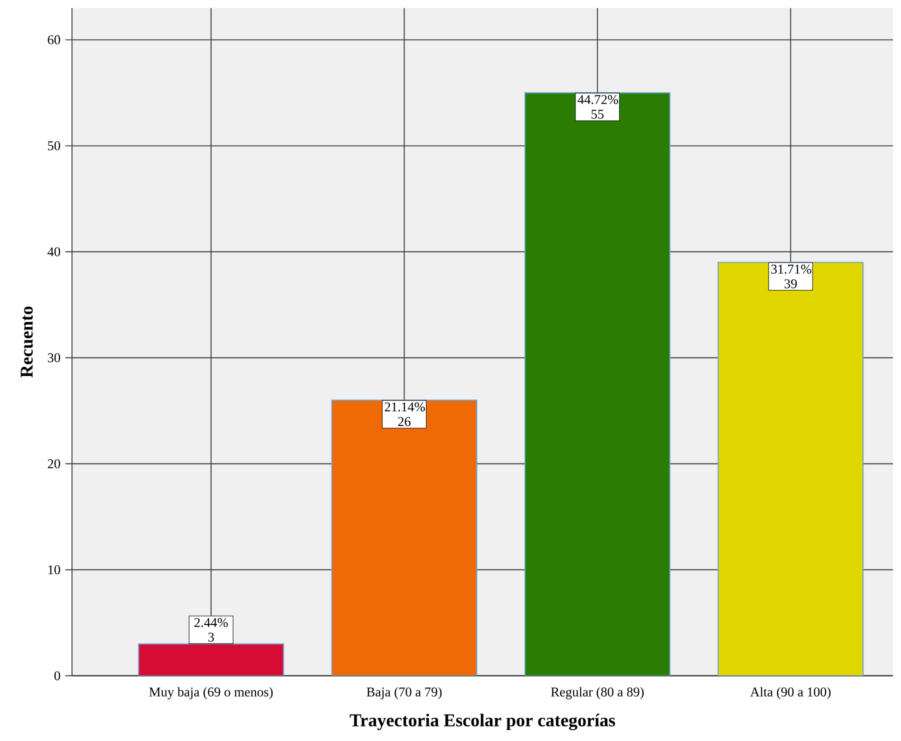  Describe the element at coordinates (54, 145) in the screenshot. I see `y-tick-label: 50` at that location.